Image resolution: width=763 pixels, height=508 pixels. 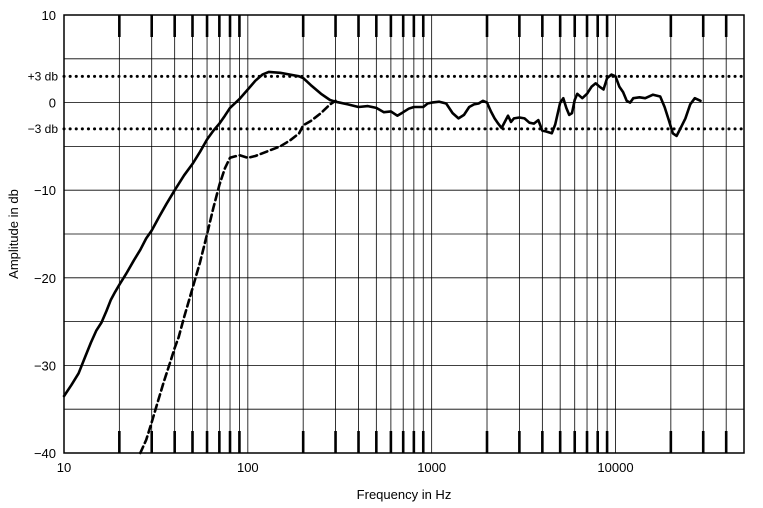 I want to click on y-tick-label: −40, so click(x=45, y=453).